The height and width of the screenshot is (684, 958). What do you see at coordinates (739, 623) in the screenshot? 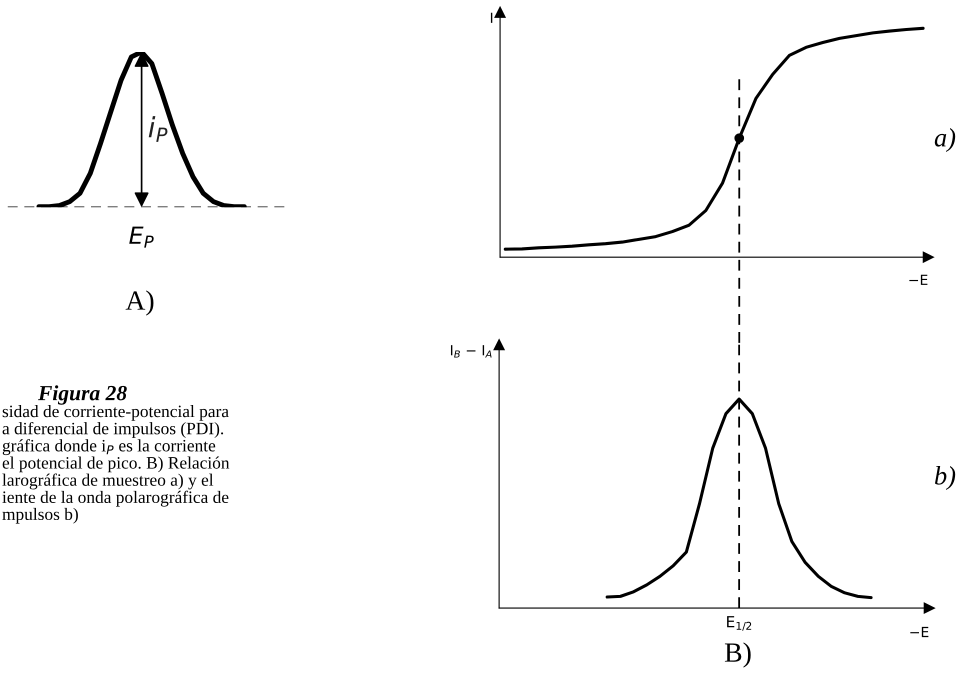
I see `text: E$_{1/2}$` at bounding box center [739, 623].